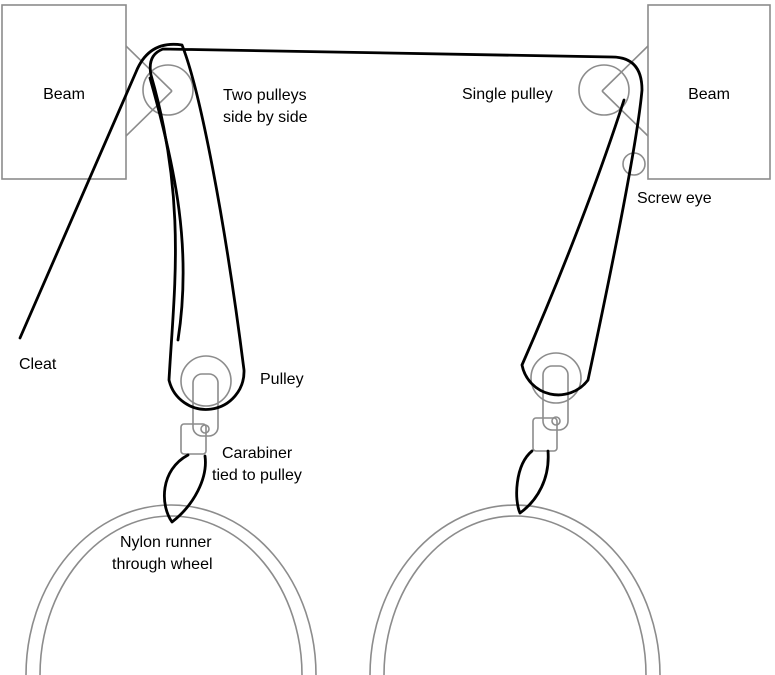 This screenshot has width=775, height=675. What do you see at coordinates (162, 564) in the screenshot?
I see `nylon-runner-label-line2: through wheel` at bounding box center [162, 564].